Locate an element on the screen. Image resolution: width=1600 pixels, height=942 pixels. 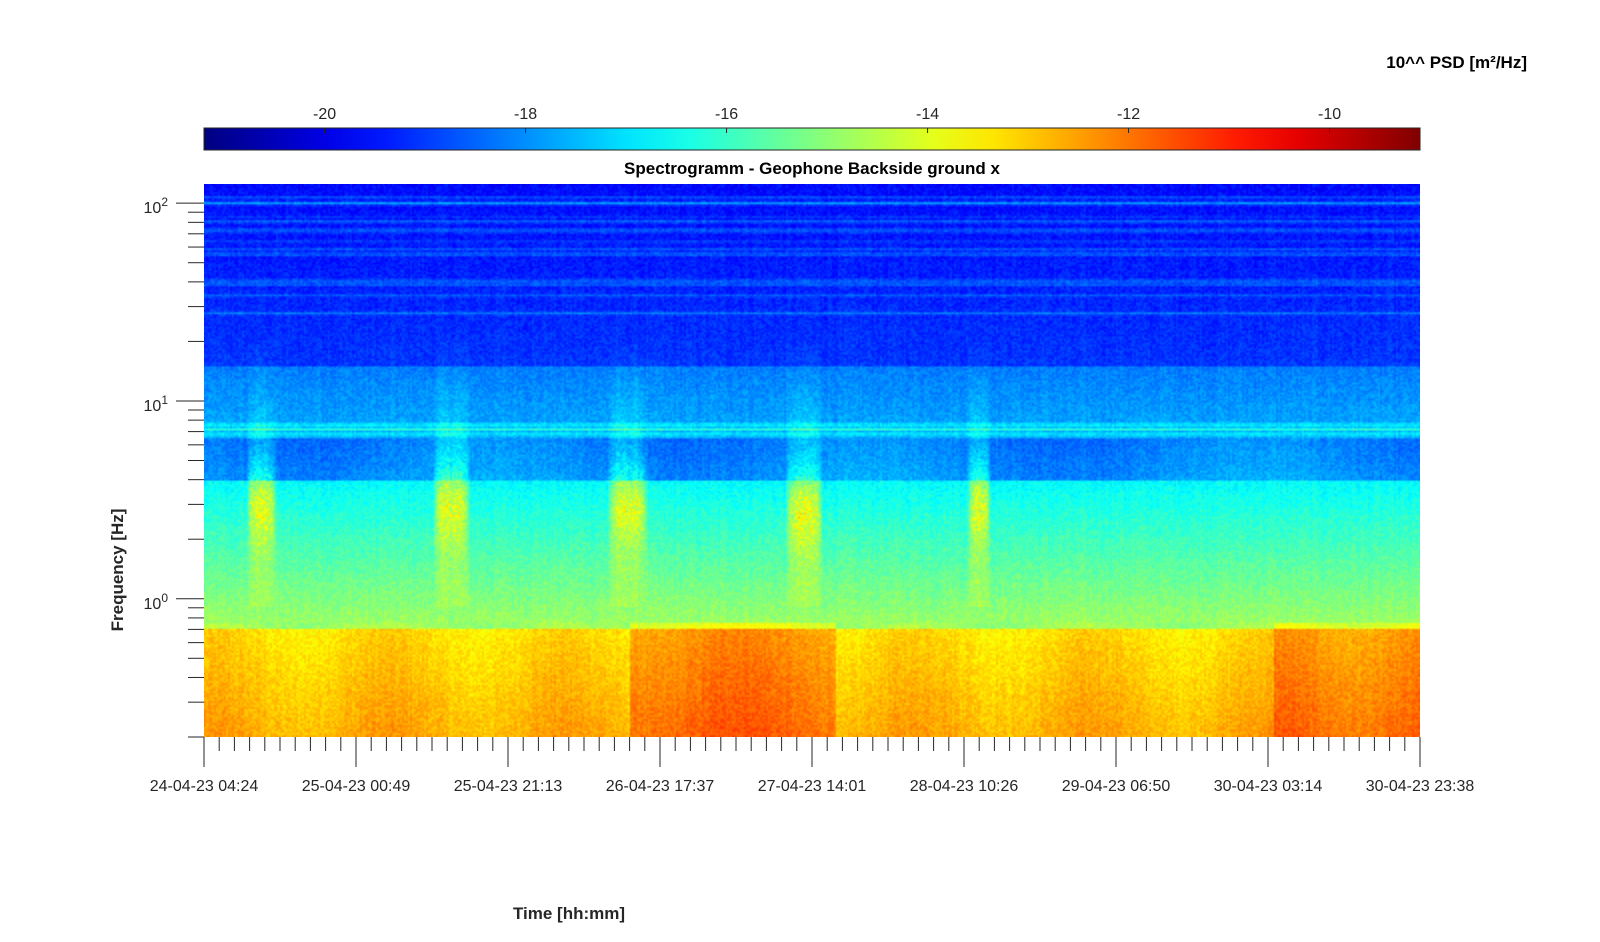
x-tick-label: 27-04-23 14:01 is located at coordinates (812, 786).